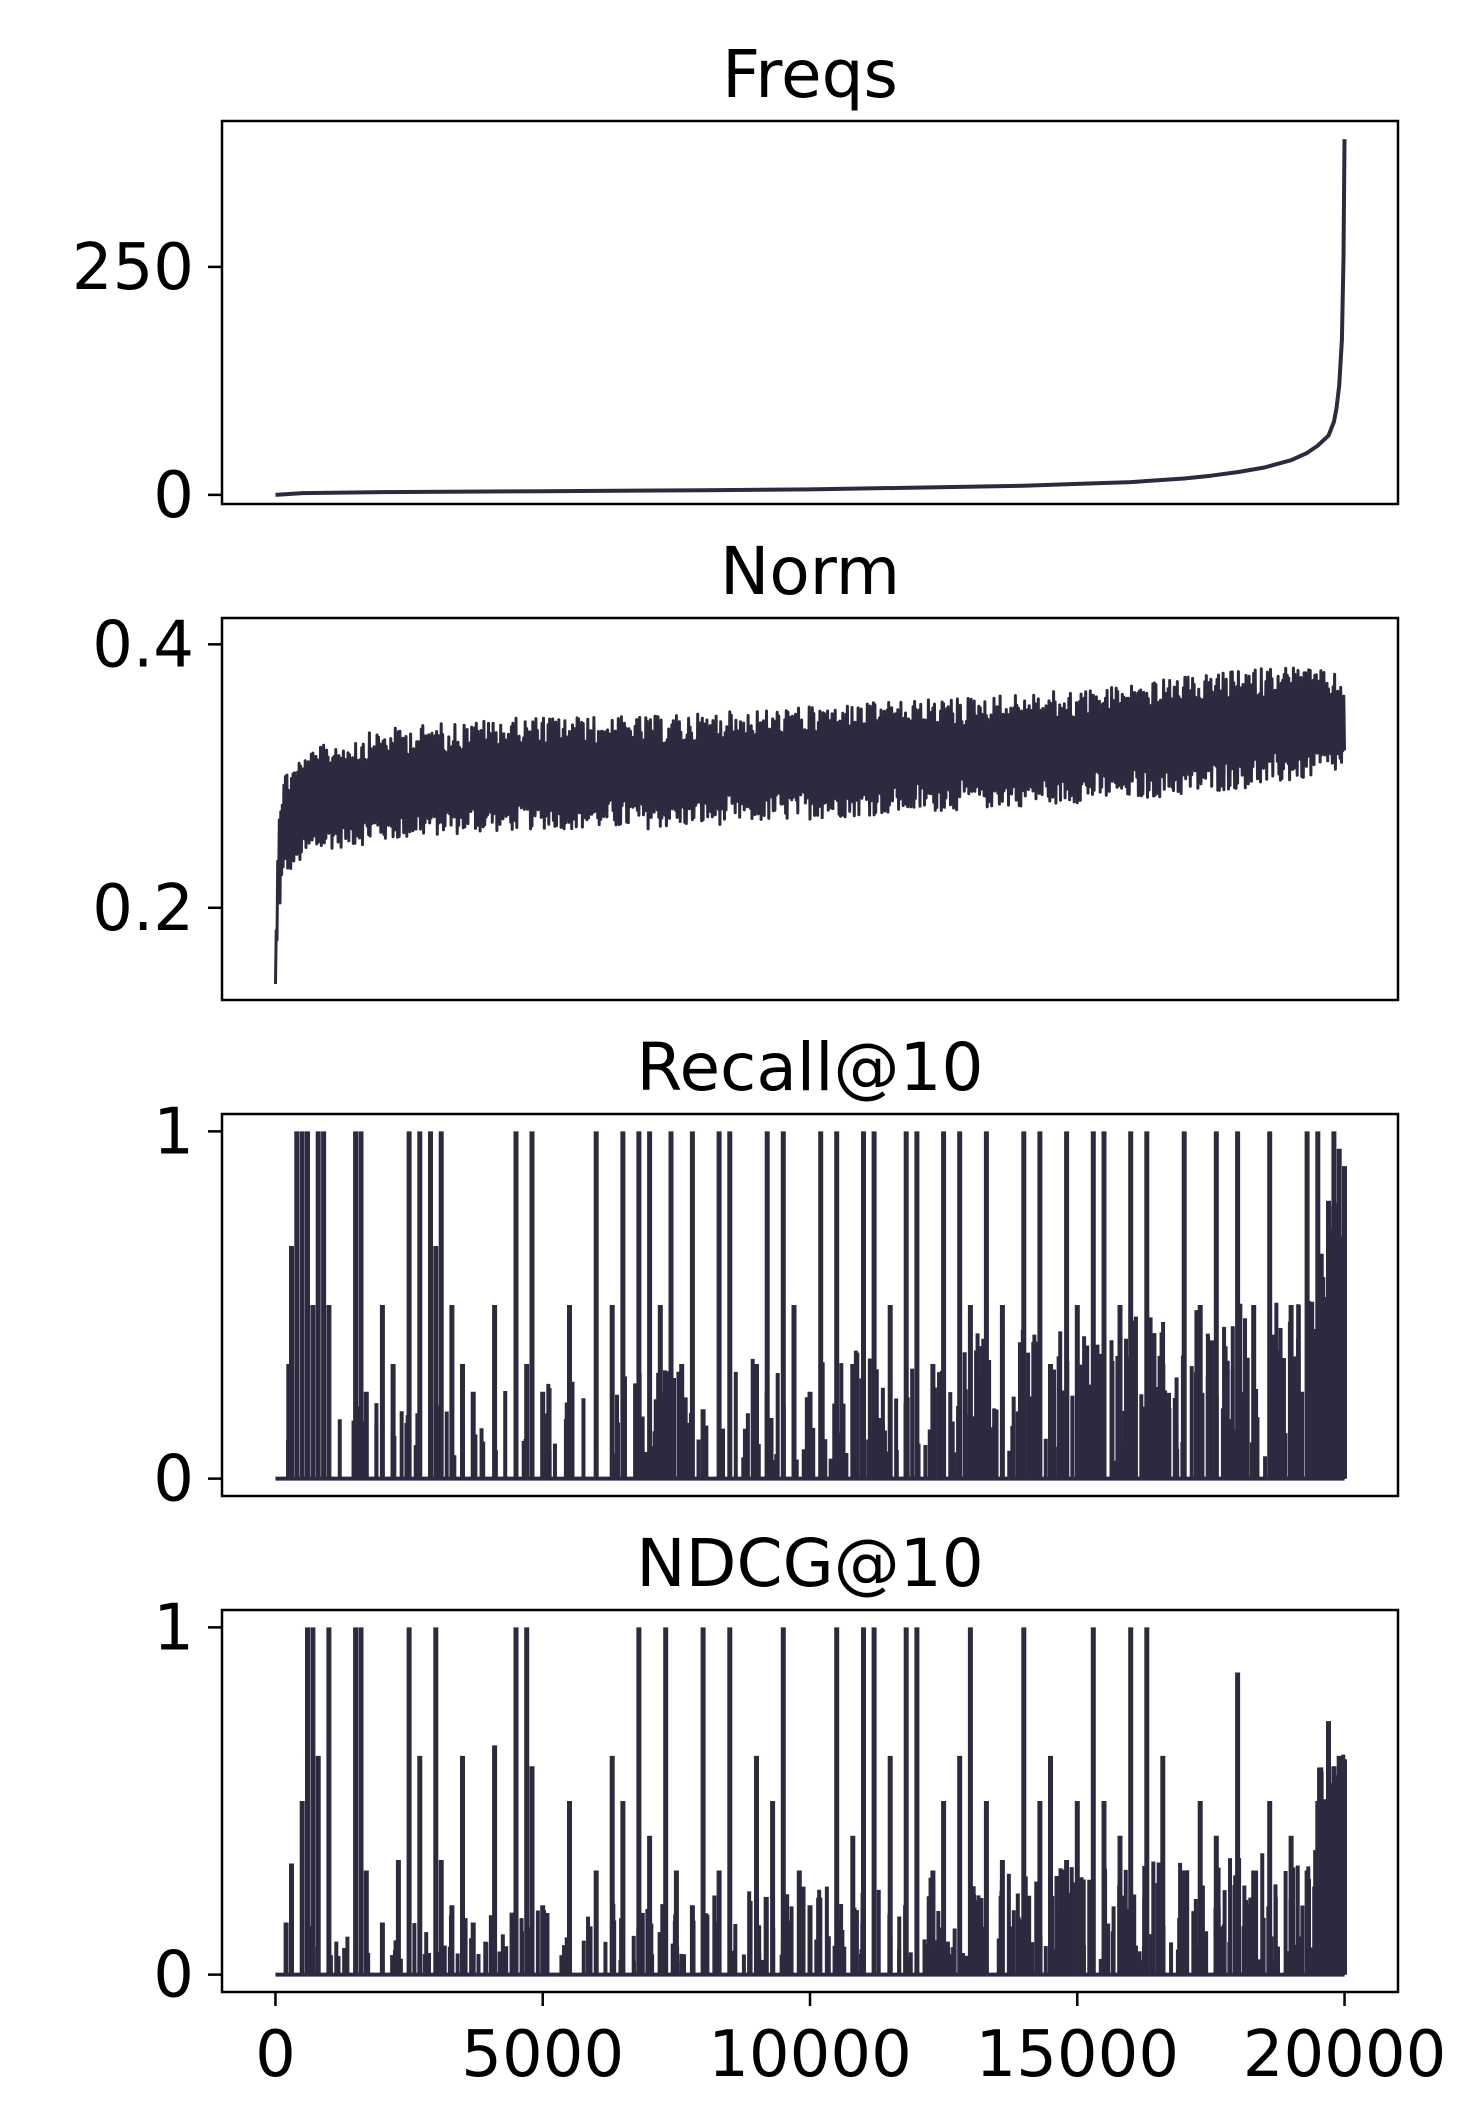 The width and height of the screenshot is (1473, 2116). Describe the element at coordinates (143, 909) in the screenshot. I see `y-tick-label: 0.2` at that location.